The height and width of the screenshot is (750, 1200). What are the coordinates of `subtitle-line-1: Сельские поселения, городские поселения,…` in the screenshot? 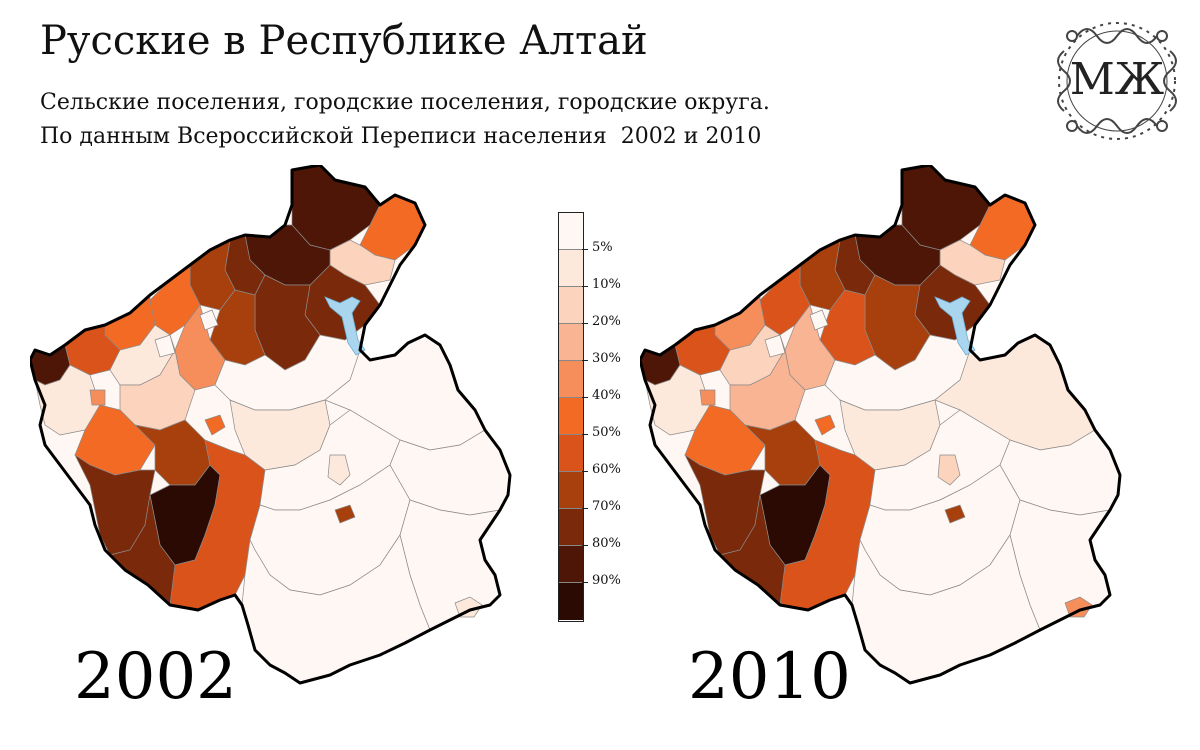 It's located at (405, 102).